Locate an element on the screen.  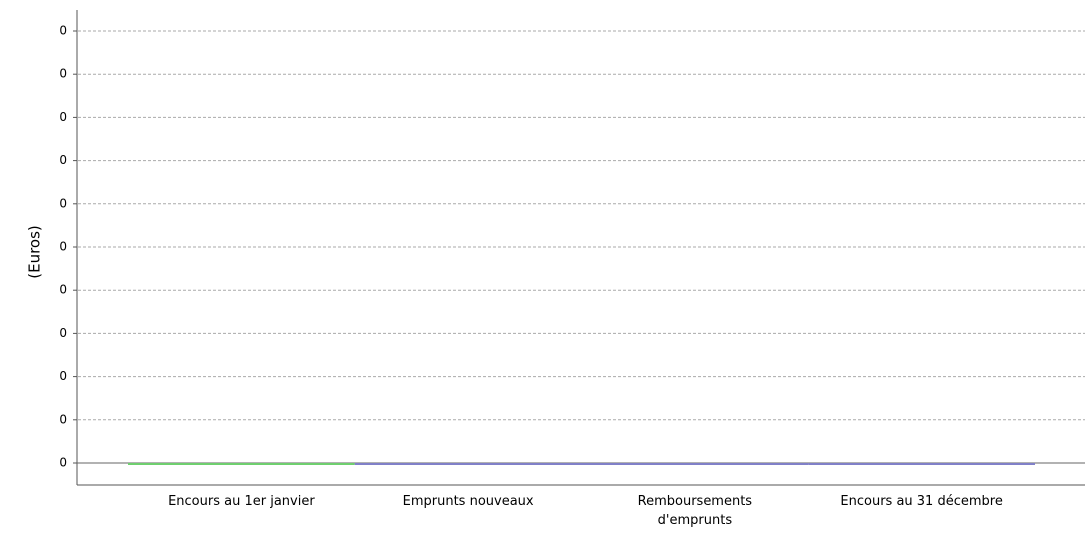
x-tick-label: Remboursements d'emprunts is located at coordinates (695, 511).